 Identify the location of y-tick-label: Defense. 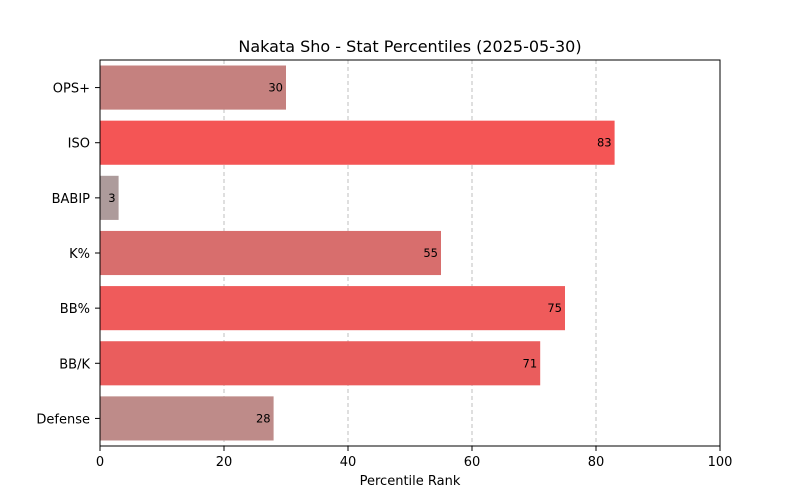
(63, 419).